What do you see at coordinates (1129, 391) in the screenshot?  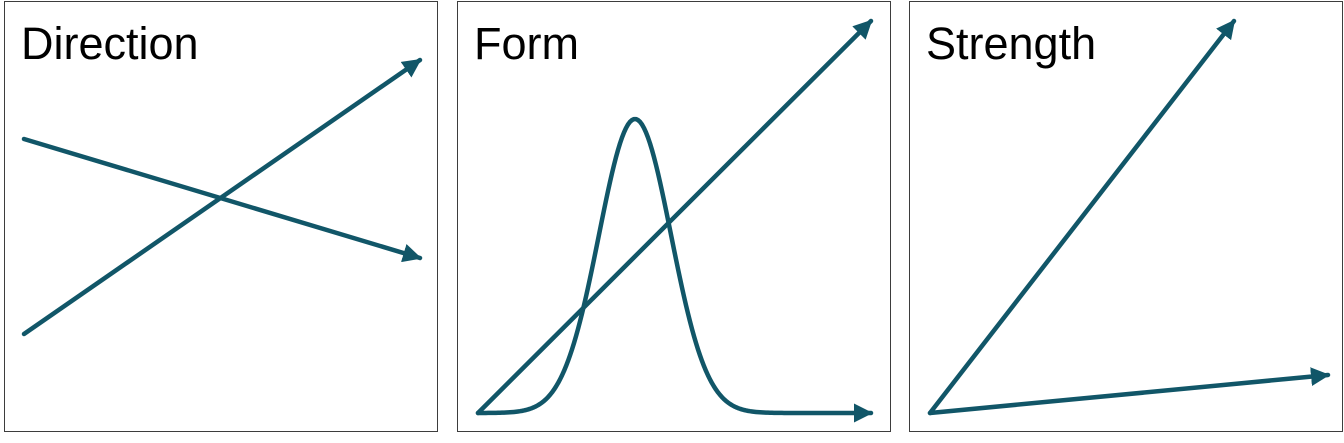 I see `weak-relationship-arrow` at bounding box center [1129, 391].